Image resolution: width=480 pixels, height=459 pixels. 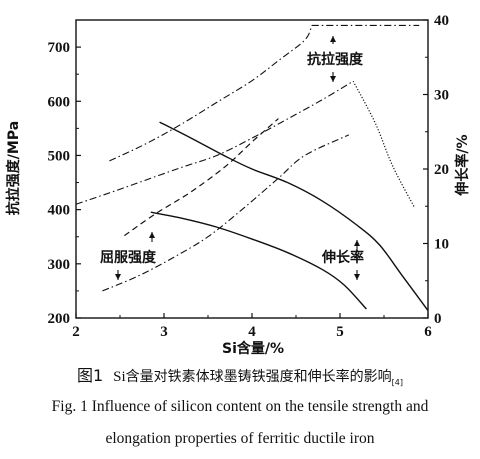 I want to click on right-y-tick-label: 20, so click(x=441, y=170).